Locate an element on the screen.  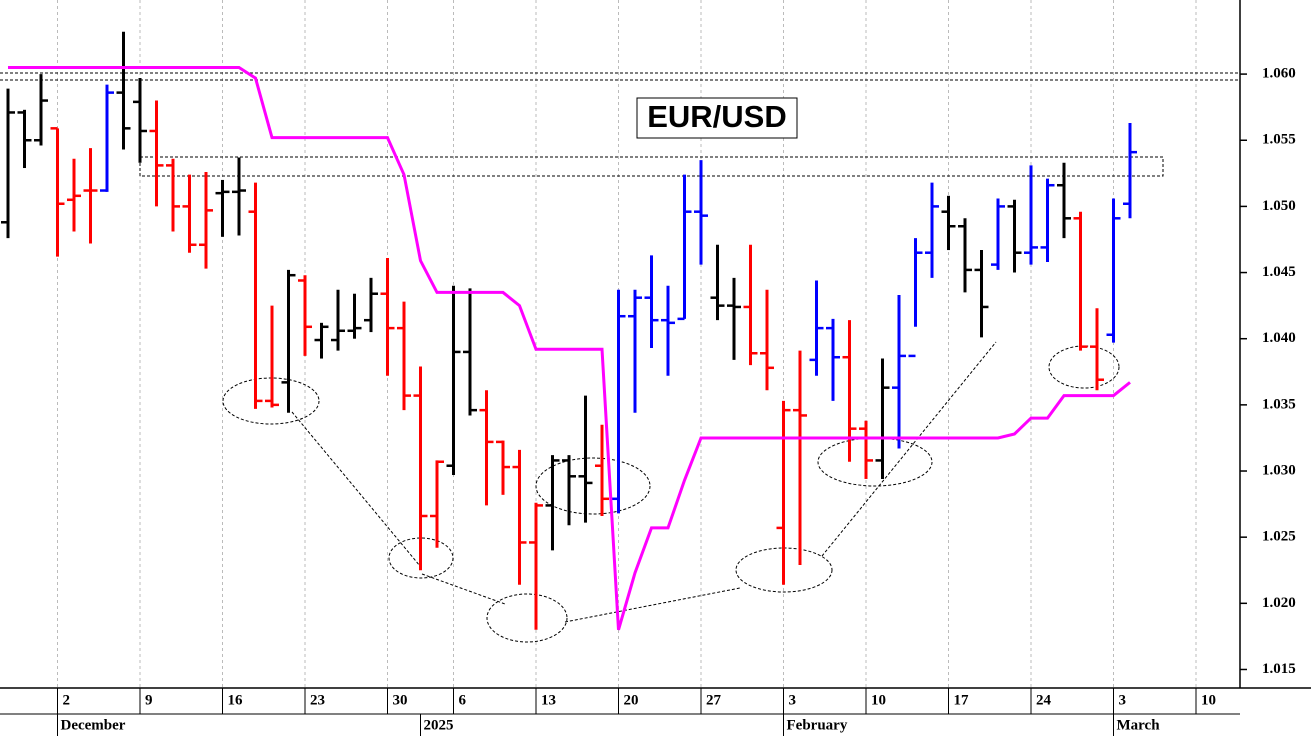
title-box is located at coordinates (717, 118).